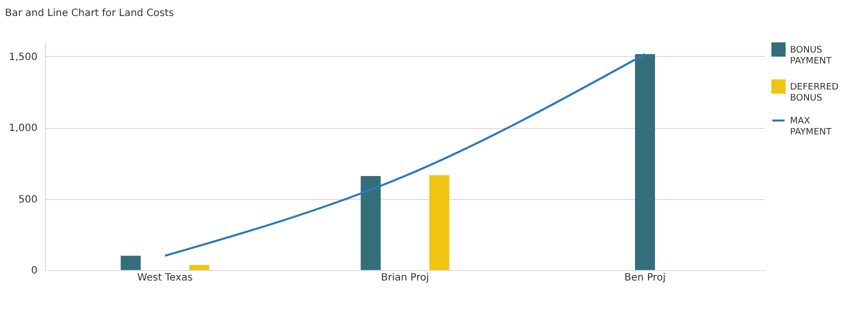  I want to click on x-tick-label: Brian Proj, so click(405, 278).